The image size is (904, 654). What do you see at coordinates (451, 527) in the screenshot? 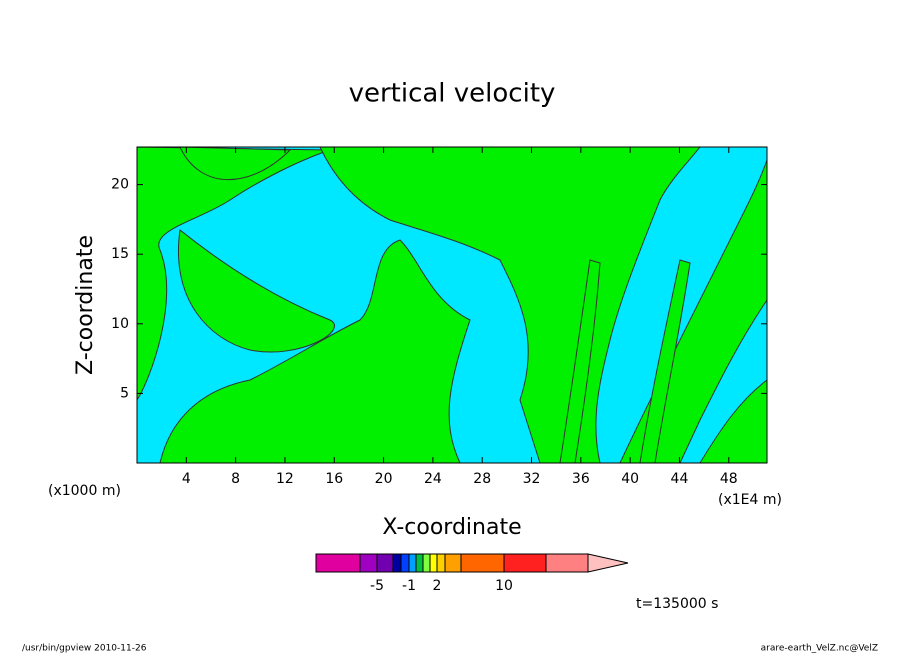
I see `x-axis-label: X-coordinate` at bounding box center [451, 527].